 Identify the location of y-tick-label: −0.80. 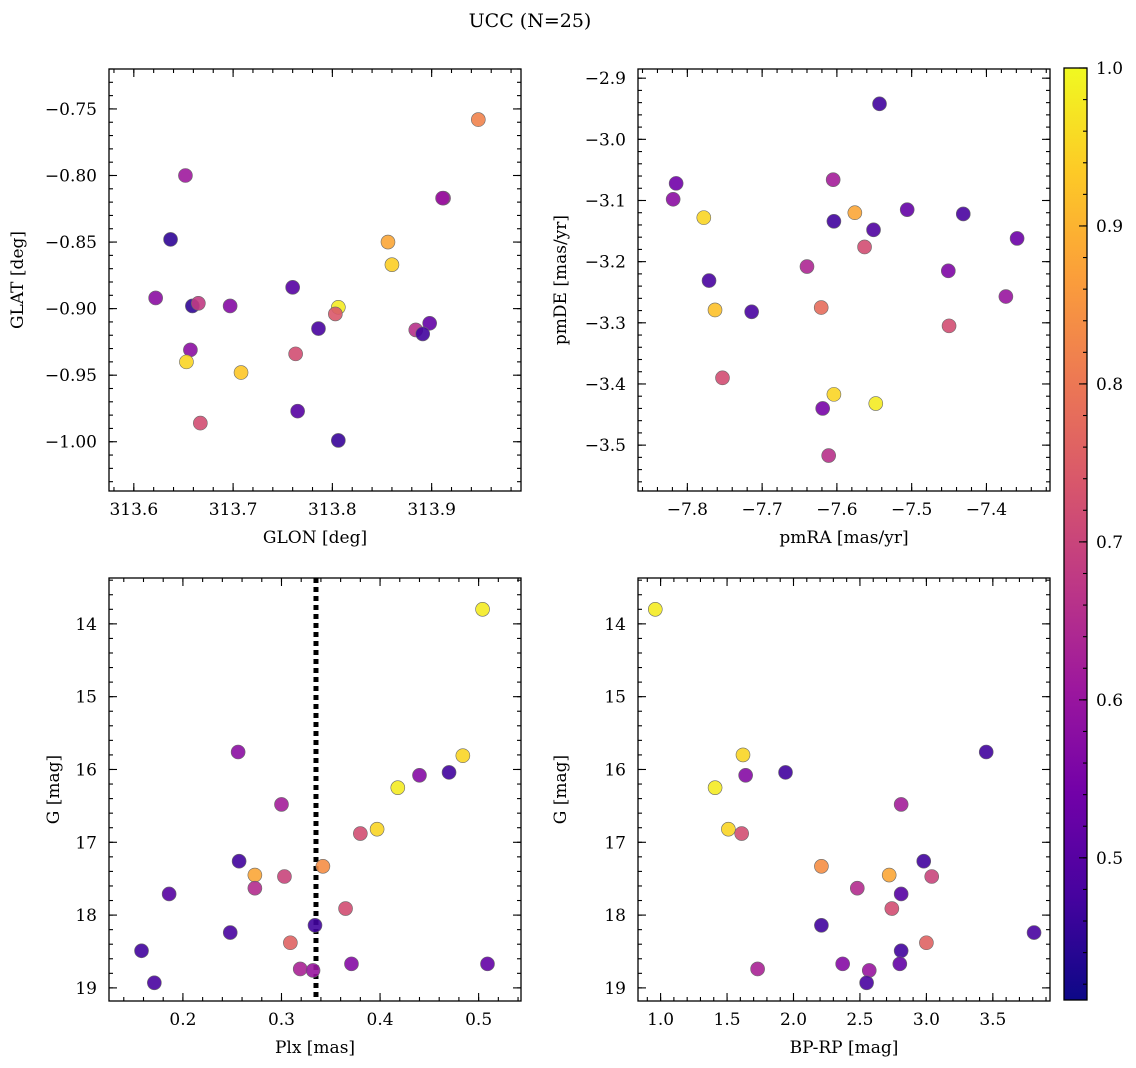
(71, 176).